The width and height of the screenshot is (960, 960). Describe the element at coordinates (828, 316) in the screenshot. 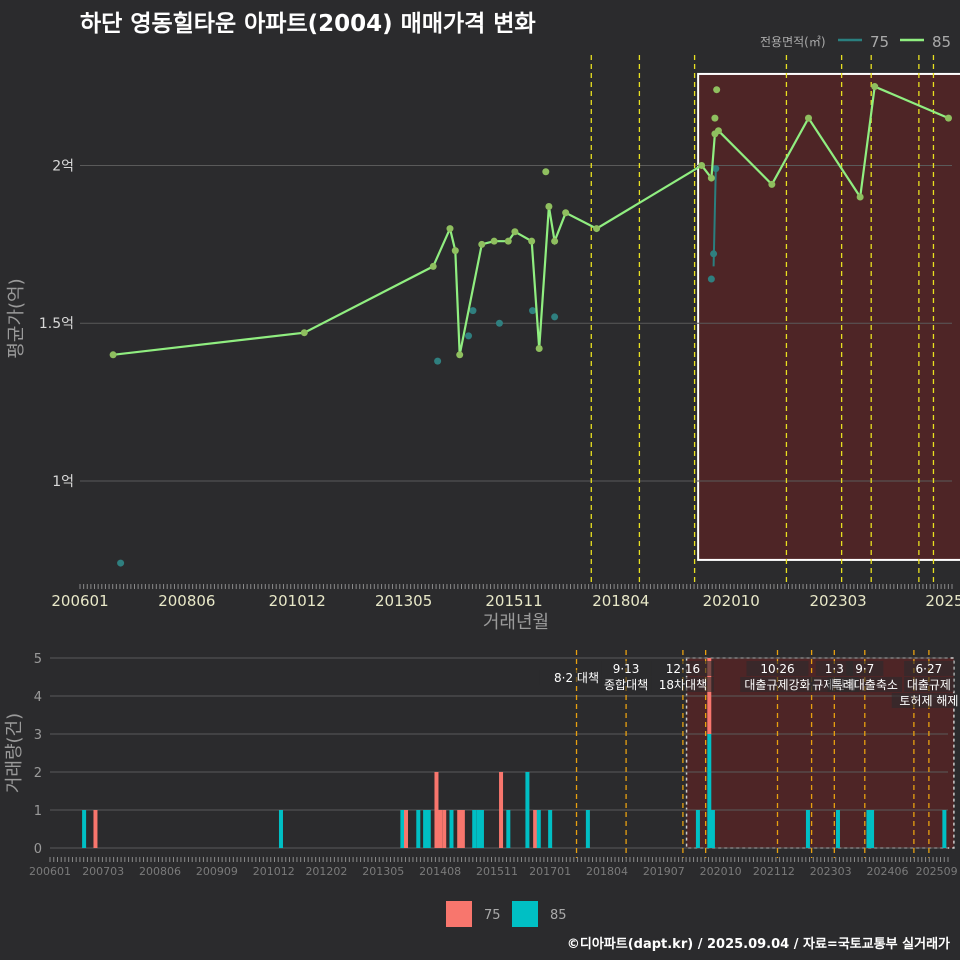

I see `highlight-box` at that location.